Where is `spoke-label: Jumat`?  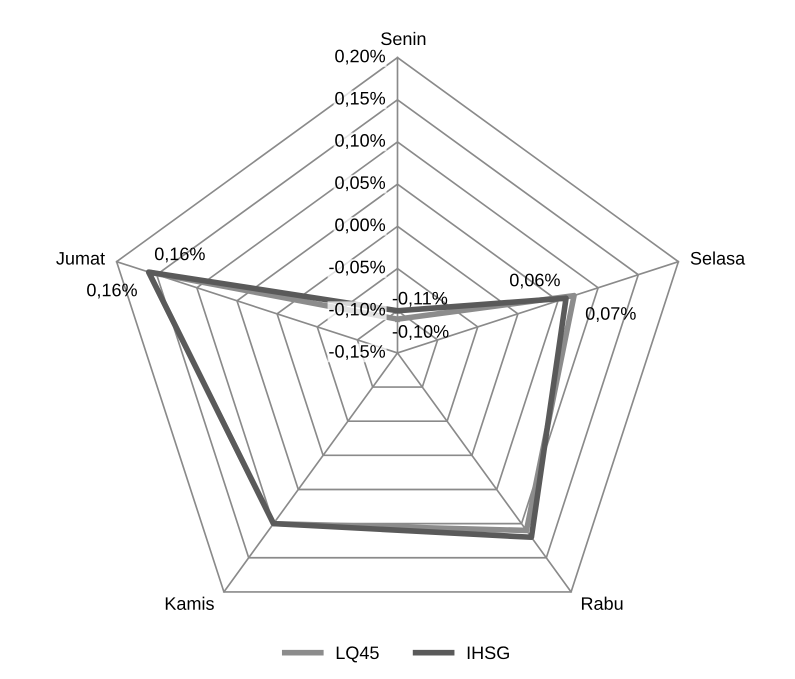 spoke-label: Jumat is located at coordinates (80, 258).